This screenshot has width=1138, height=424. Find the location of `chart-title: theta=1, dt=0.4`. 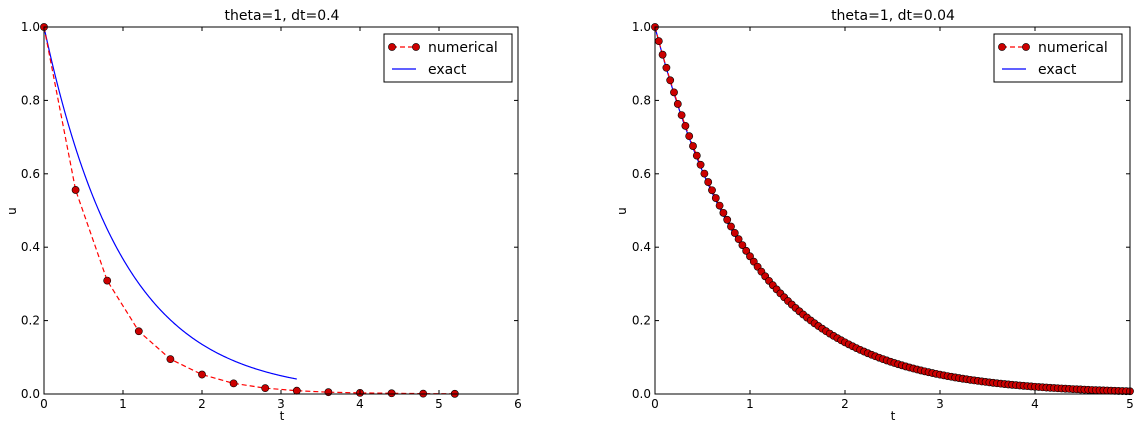

chart-title: theta=1, dt=0.4 is located at coordinates (282, 16).